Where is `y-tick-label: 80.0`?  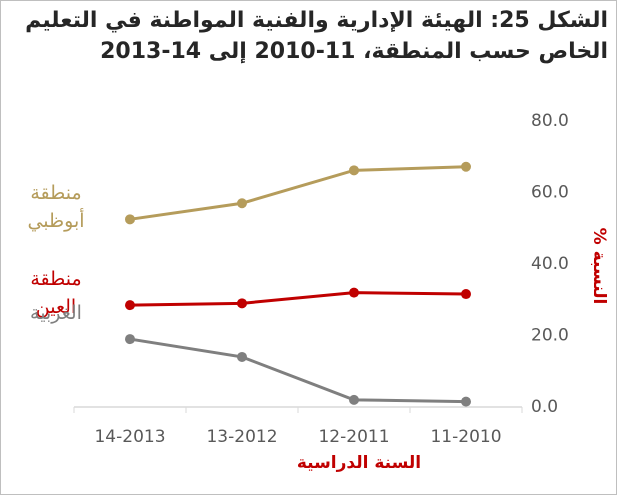
y-tick-label: 80.0 is located at coordinates (550, 121).